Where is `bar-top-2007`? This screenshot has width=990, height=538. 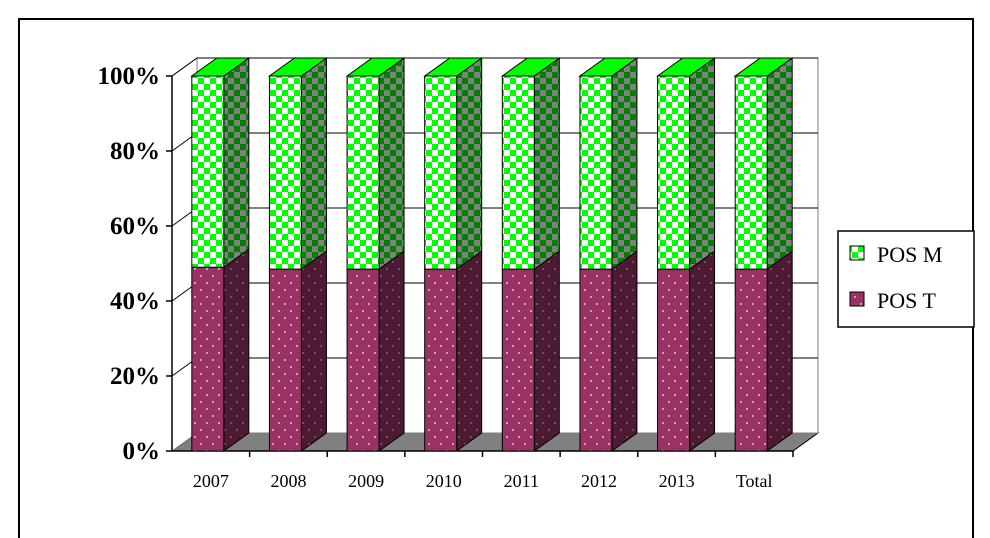 bar-top-2007 is located at coordinates (220, 67).